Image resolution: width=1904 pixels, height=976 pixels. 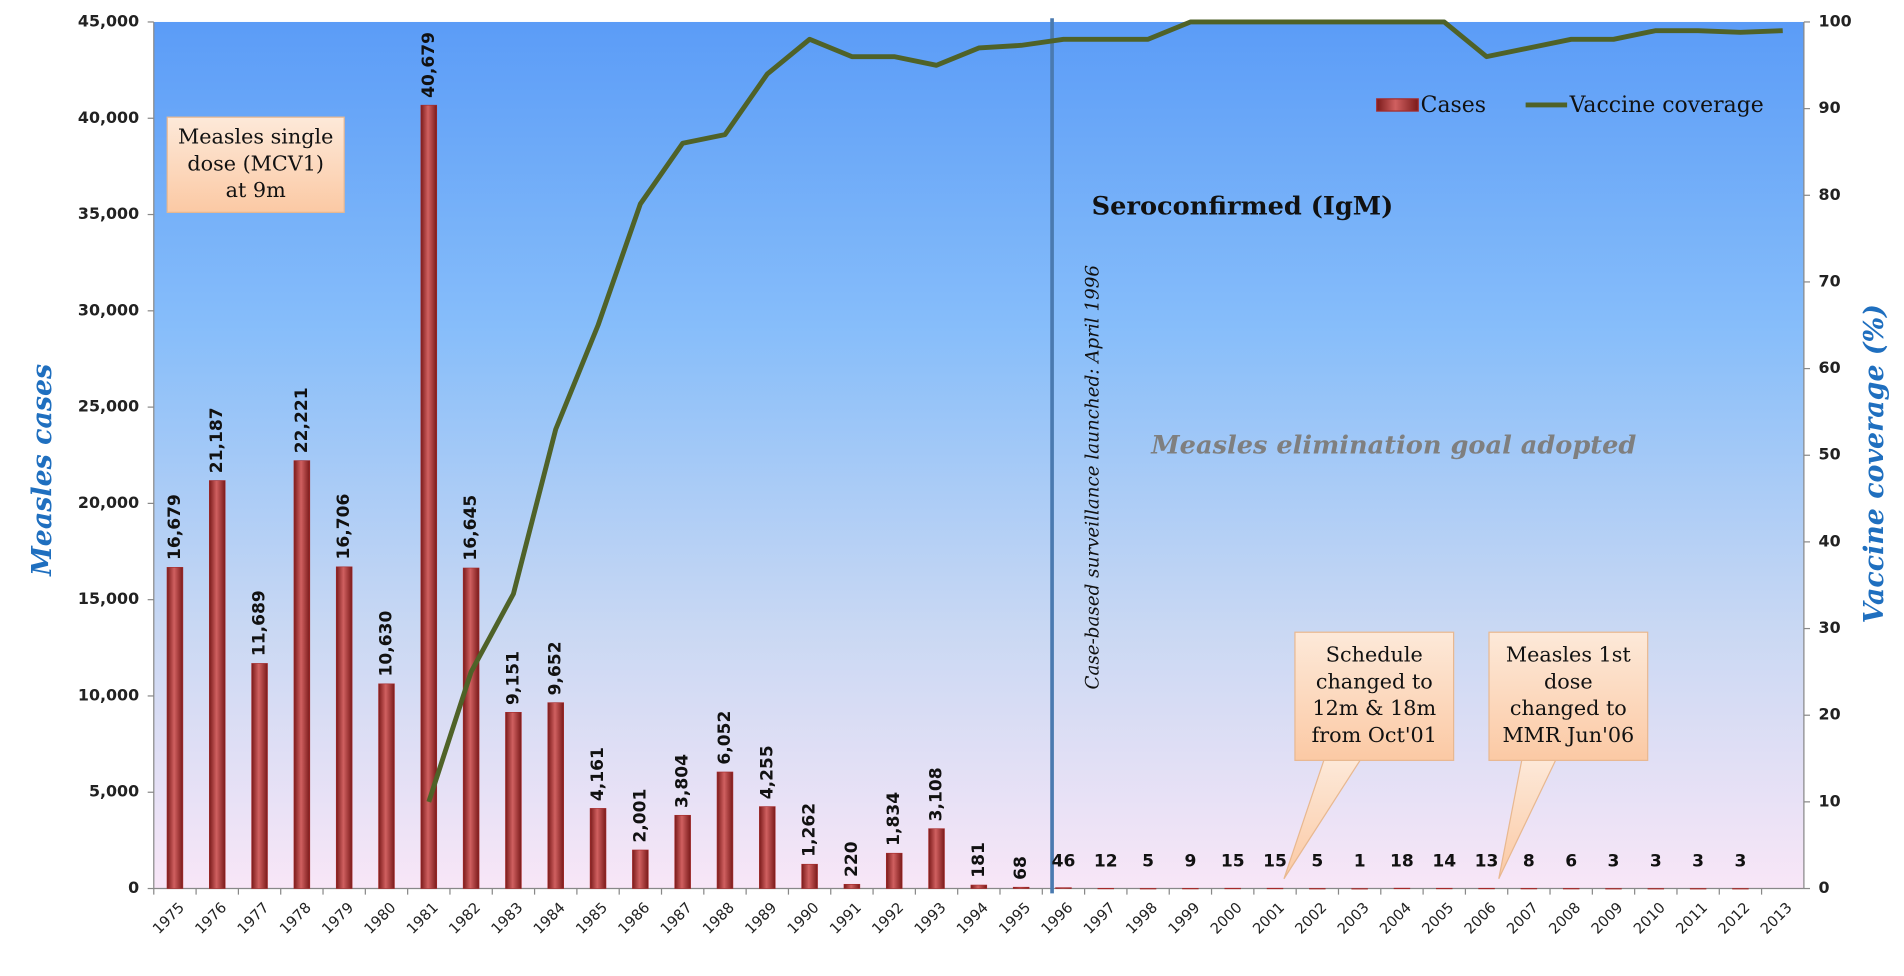 What do you see at coordinates (1692, 918) in the screenshot?
I see `x-tick-label: 2011` at bounding box center [1692, 918].